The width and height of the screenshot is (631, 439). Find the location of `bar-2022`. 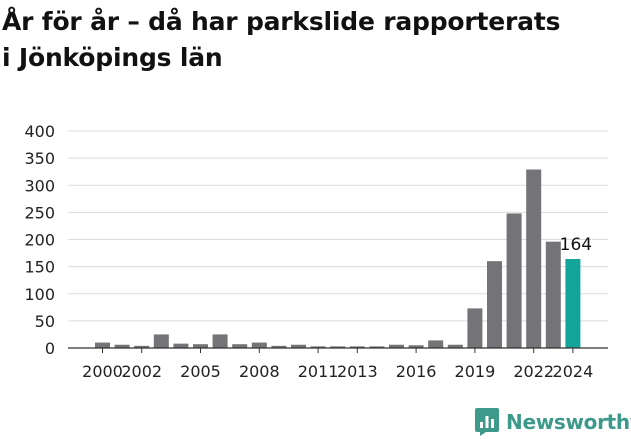

bar-2022 is located at coordinates (534, 258).